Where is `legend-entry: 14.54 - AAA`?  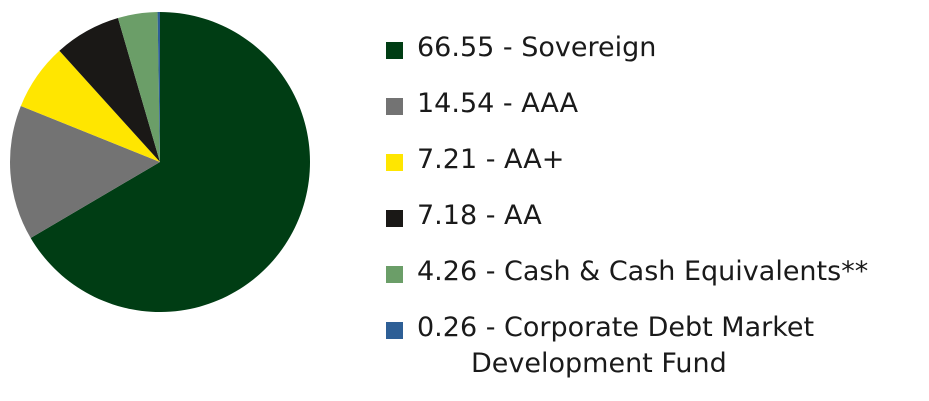 legend-entry: 14.54 - AAA is located at coordinates (651, 114).